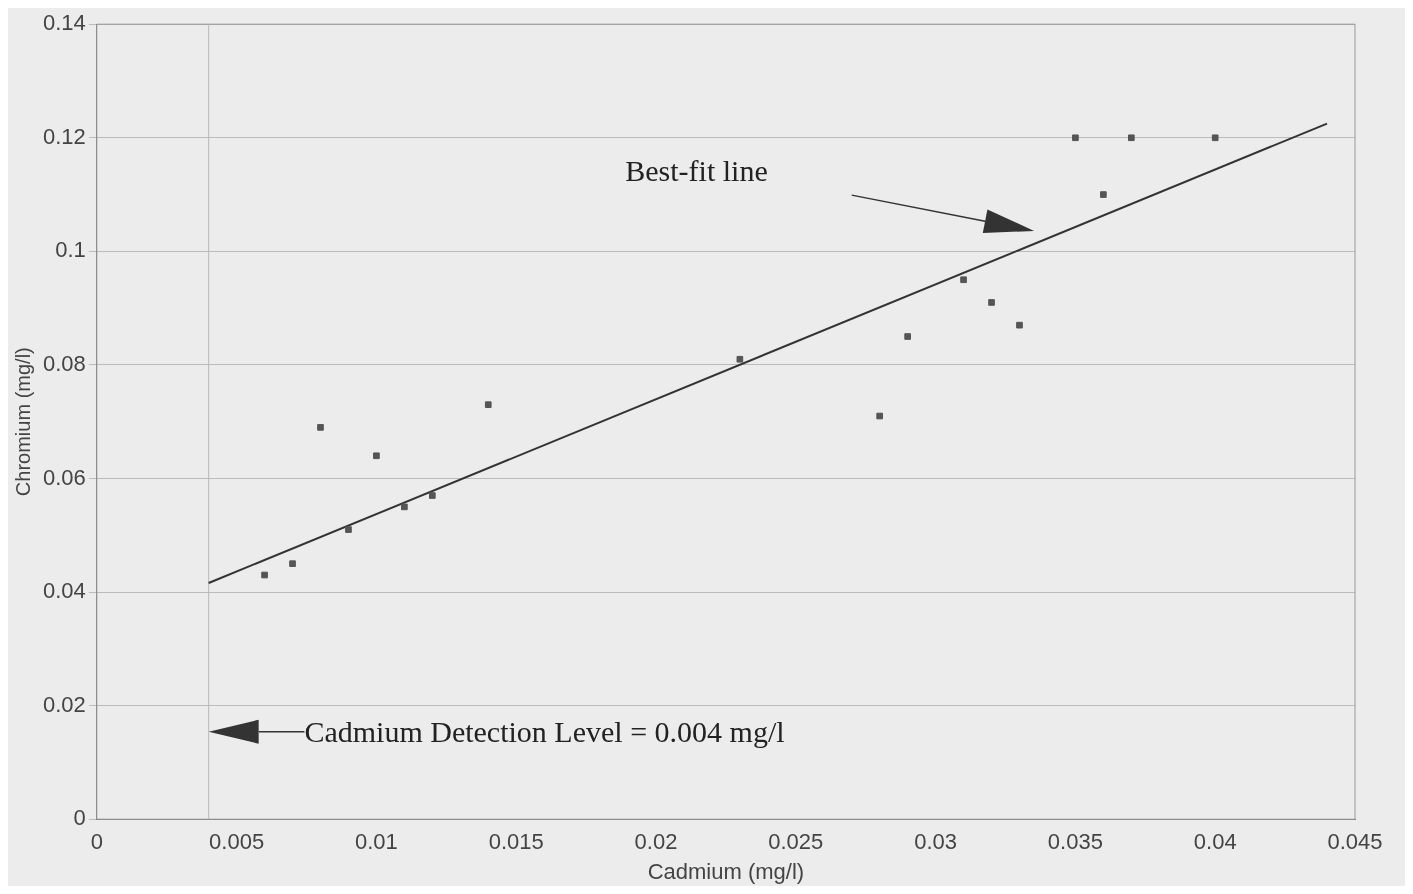  I want to click on y-tick-label: 0.12, so click(64, 136).